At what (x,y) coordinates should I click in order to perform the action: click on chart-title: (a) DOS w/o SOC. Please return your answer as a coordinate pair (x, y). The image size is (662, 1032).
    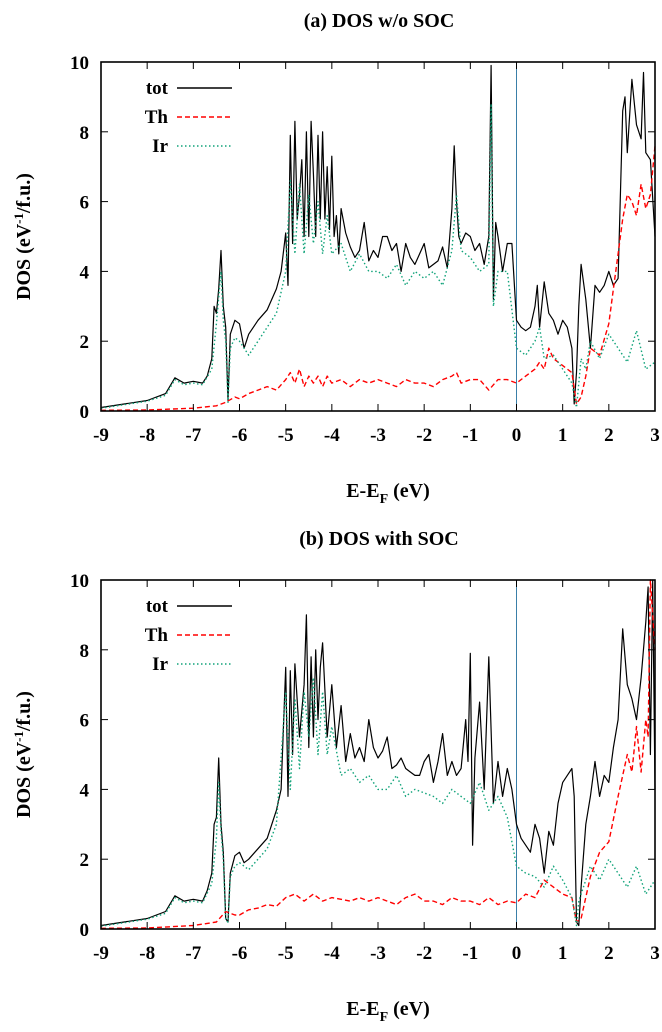
    Looking at the image, I should click on (379, 21).